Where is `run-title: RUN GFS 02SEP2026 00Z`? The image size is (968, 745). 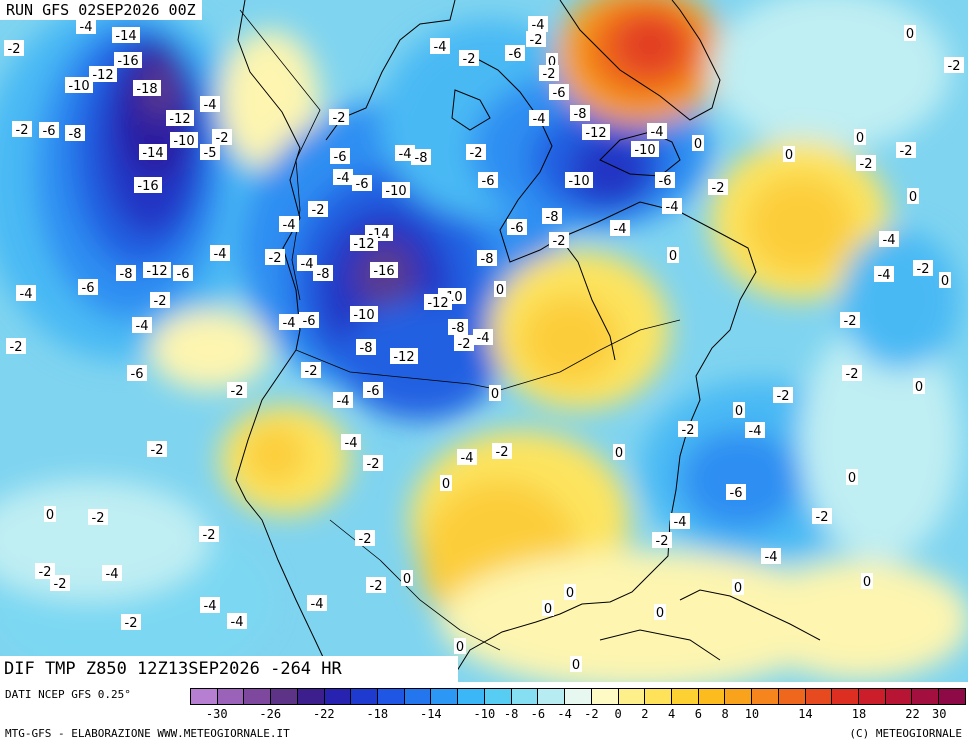 run-title: RUN GFS 02SEP2026 00Z is located at coordinates (101, 10).